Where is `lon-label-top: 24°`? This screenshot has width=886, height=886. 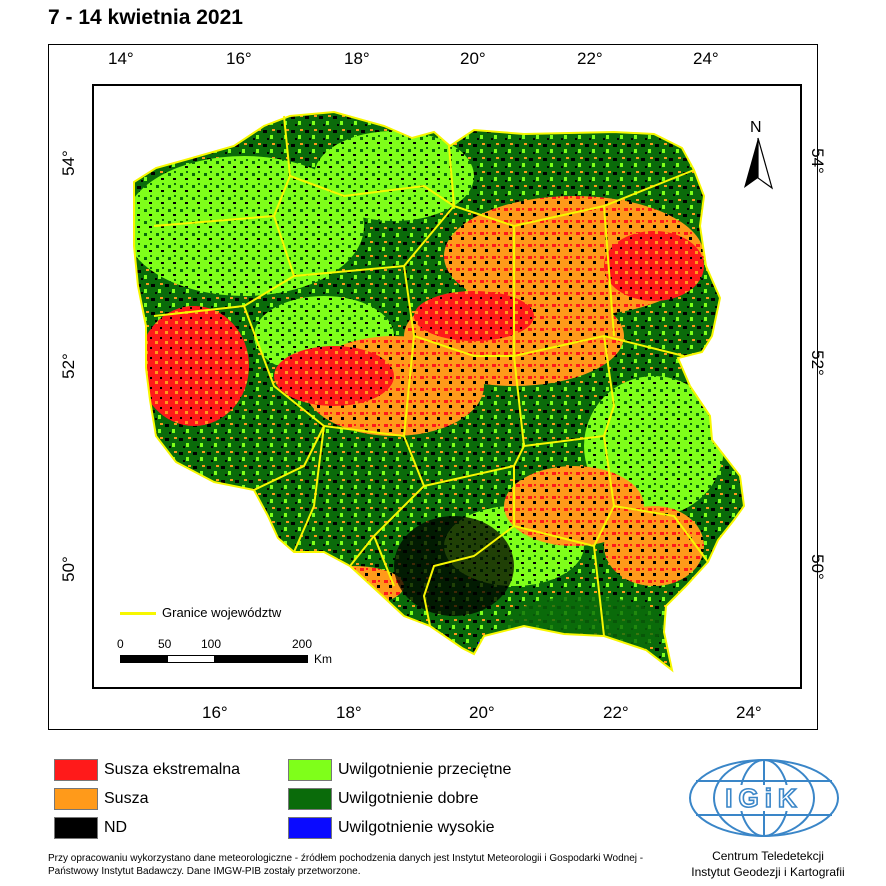
lon-label-top: 24° is located at coordinates (706, 58).